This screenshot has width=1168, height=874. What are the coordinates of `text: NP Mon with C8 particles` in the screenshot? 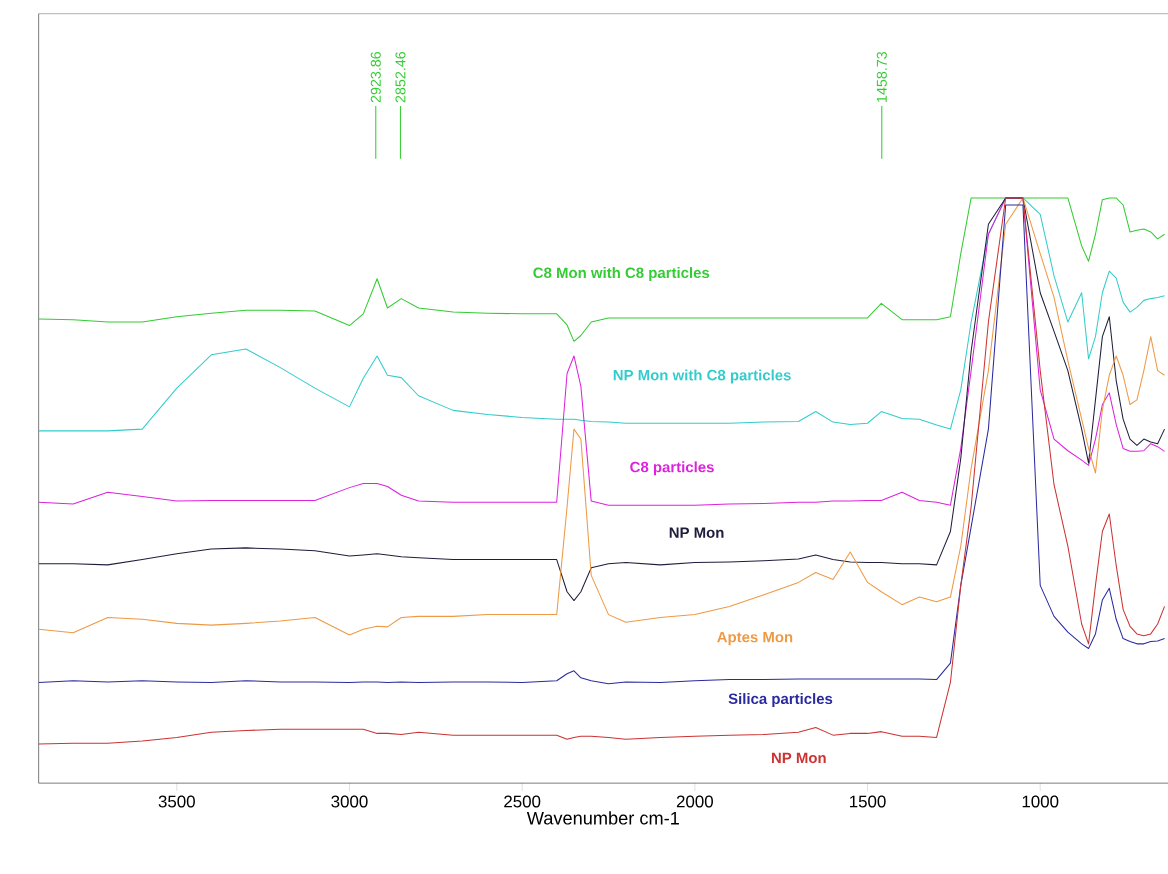 It's located at (702, 376).